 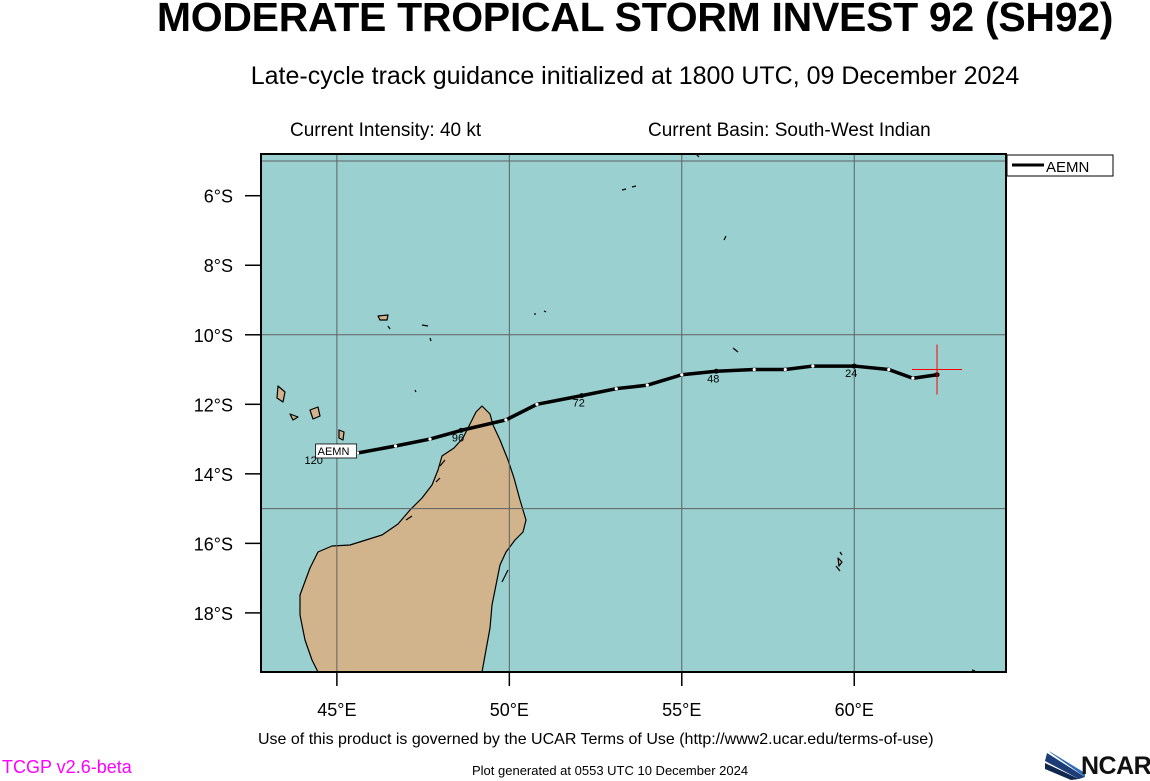 I want to click on aldabra-island, so click(x=383, y=317).